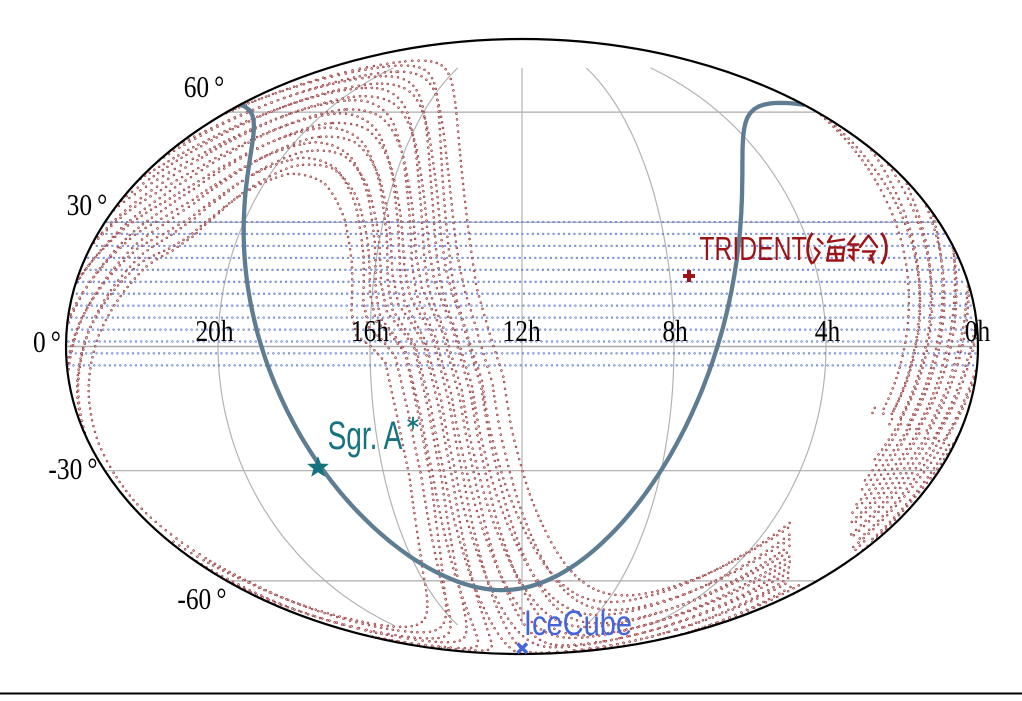  I want to click on svg-text: 60 °, so click(204, 88).